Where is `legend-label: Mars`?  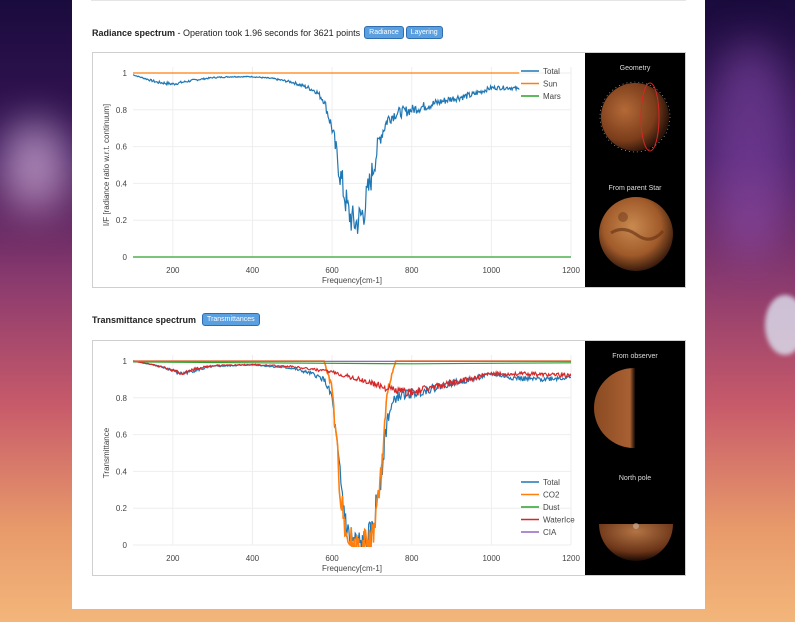 legend-label: Mars is located at coordinates (552, 96).